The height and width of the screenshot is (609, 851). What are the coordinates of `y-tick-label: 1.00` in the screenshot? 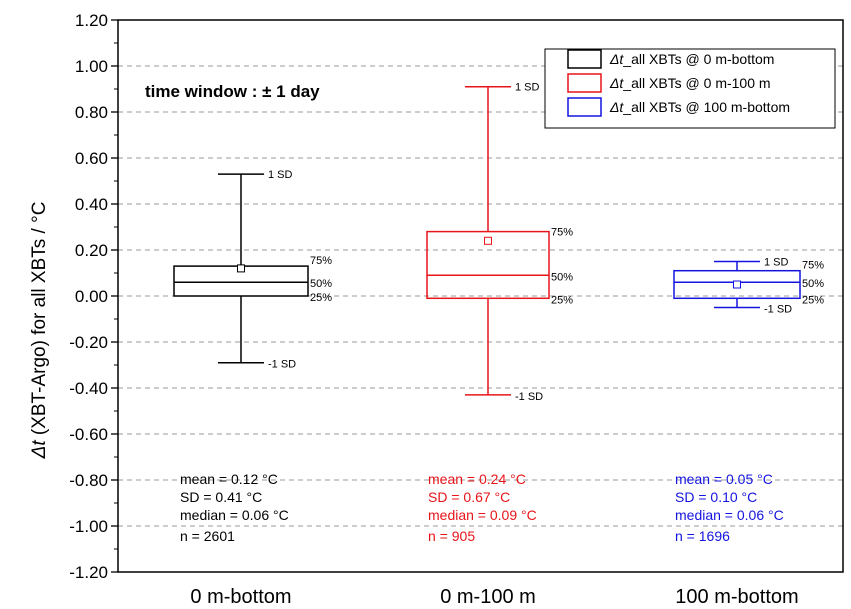 It's located at (91, 66).